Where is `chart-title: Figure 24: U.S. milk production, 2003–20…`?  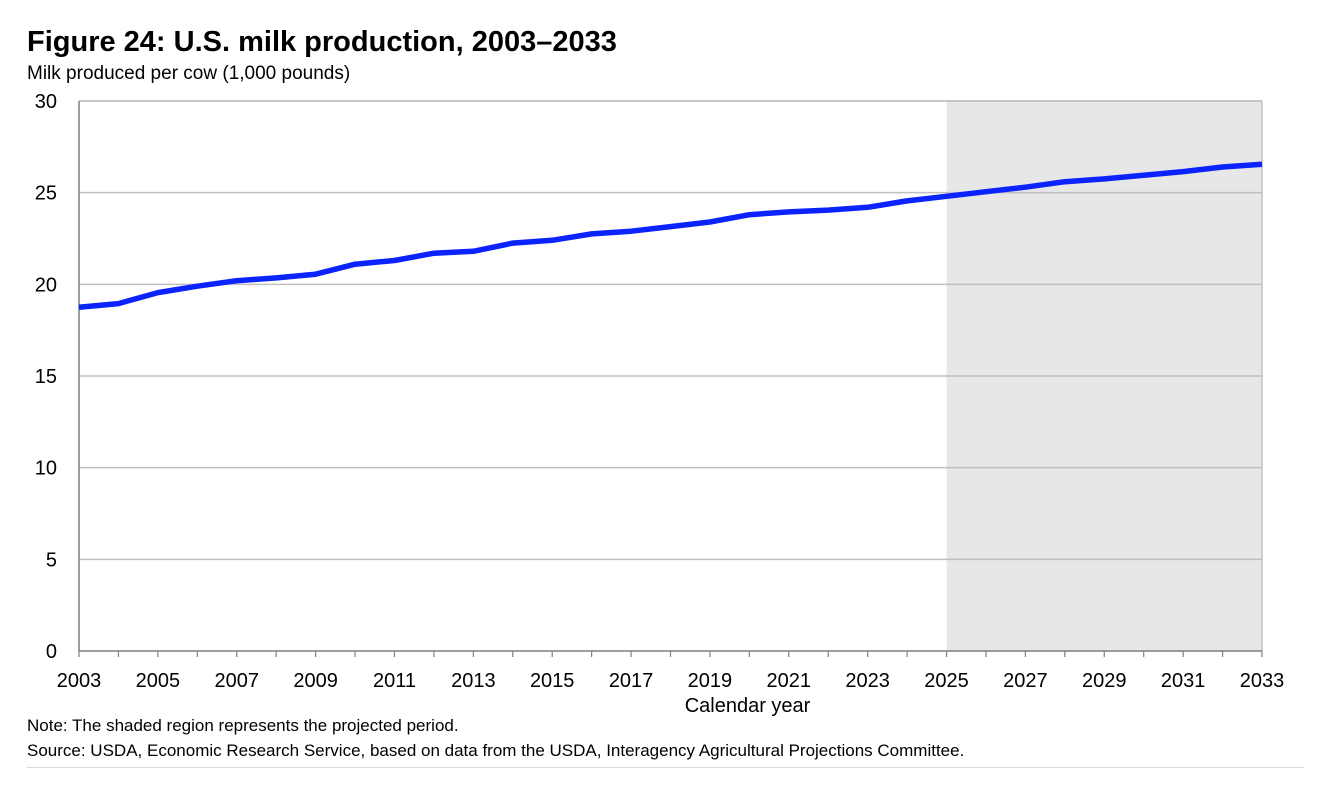 chart-title: Figure 24: U.S. milk production, 2003–20… is located at coordinates (322, 42).